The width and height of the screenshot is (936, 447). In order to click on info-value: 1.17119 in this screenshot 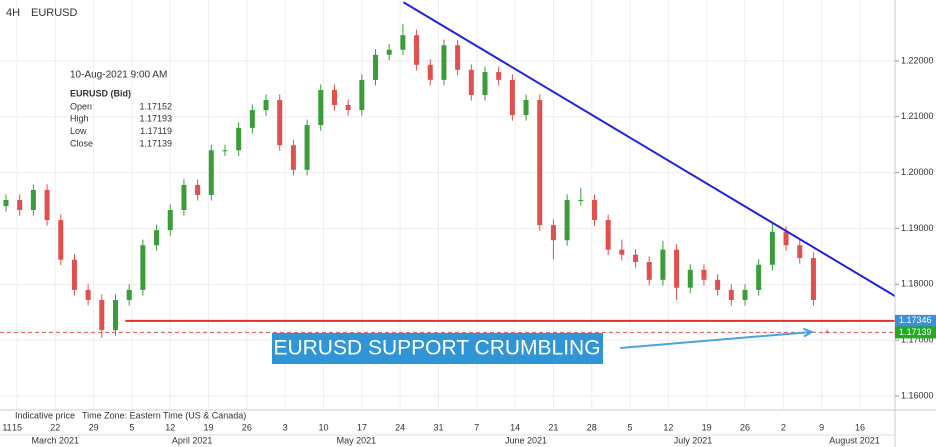, I will do `click(156, 131)`.